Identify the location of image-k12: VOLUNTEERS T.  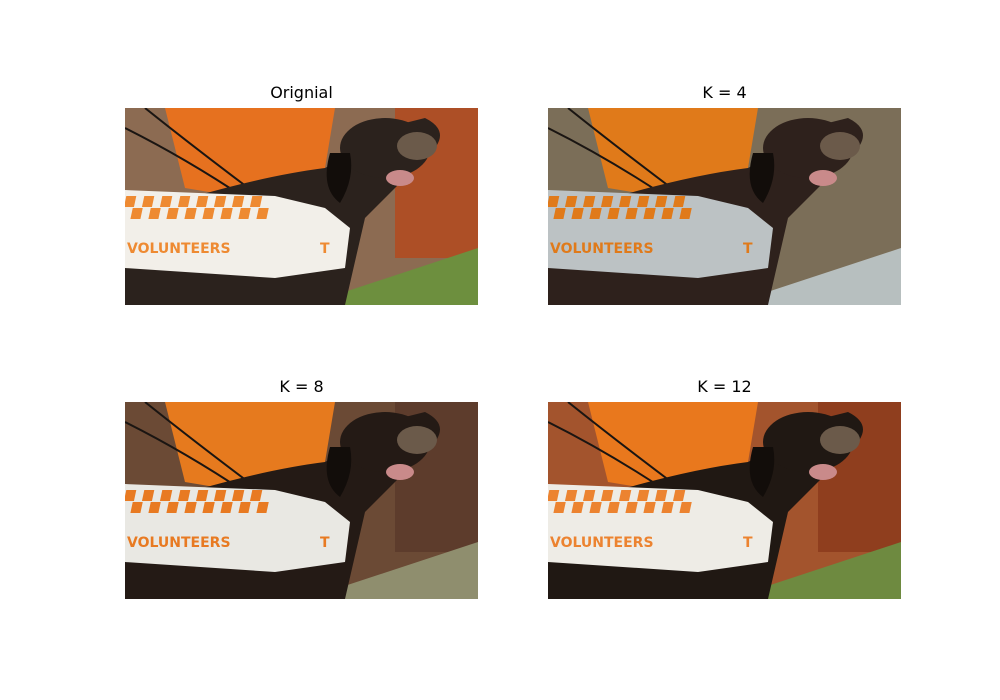
(724, 500).